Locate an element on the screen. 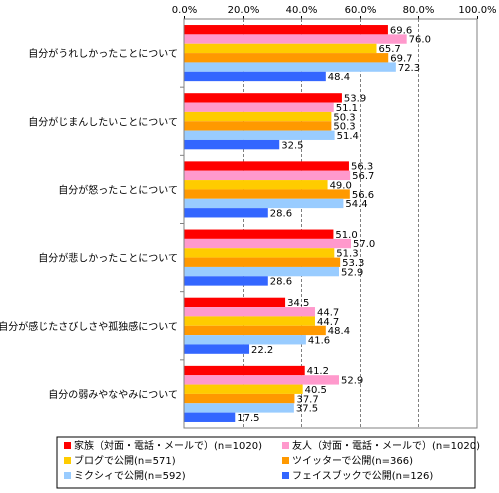 Image resolution: width=499 pixels, height=493 pixels. x-axis-ticks: 0.0% 20.0% 40.0% 60.0% 80.0% 100.0% is located at coordinates (334, 12).